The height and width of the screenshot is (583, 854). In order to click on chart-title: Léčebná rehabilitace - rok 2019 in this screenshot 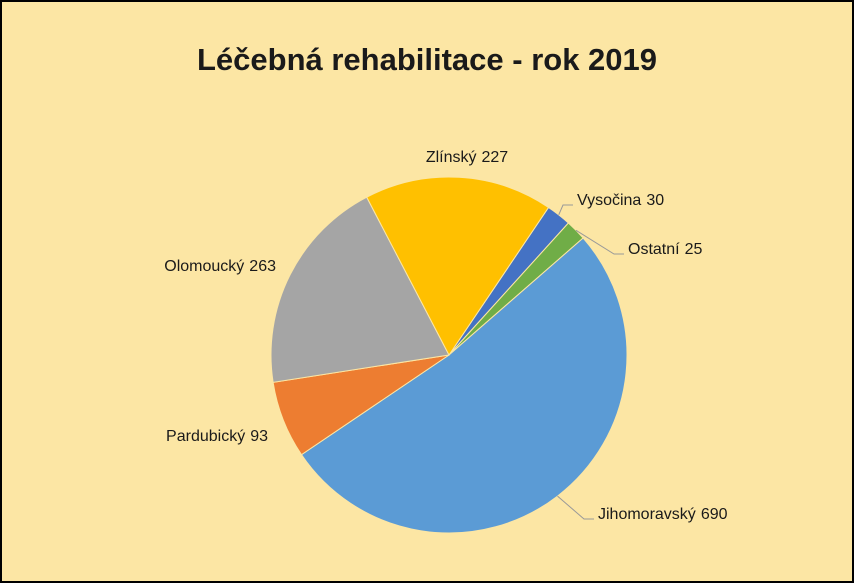, I will do `click(427, 59)`.